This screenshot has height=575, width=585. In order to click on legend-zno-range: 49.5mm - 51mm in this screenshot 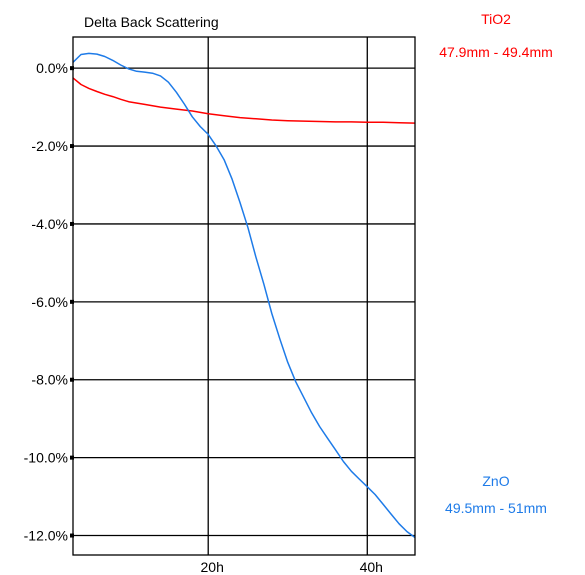, I will do `click(496, 508)`.